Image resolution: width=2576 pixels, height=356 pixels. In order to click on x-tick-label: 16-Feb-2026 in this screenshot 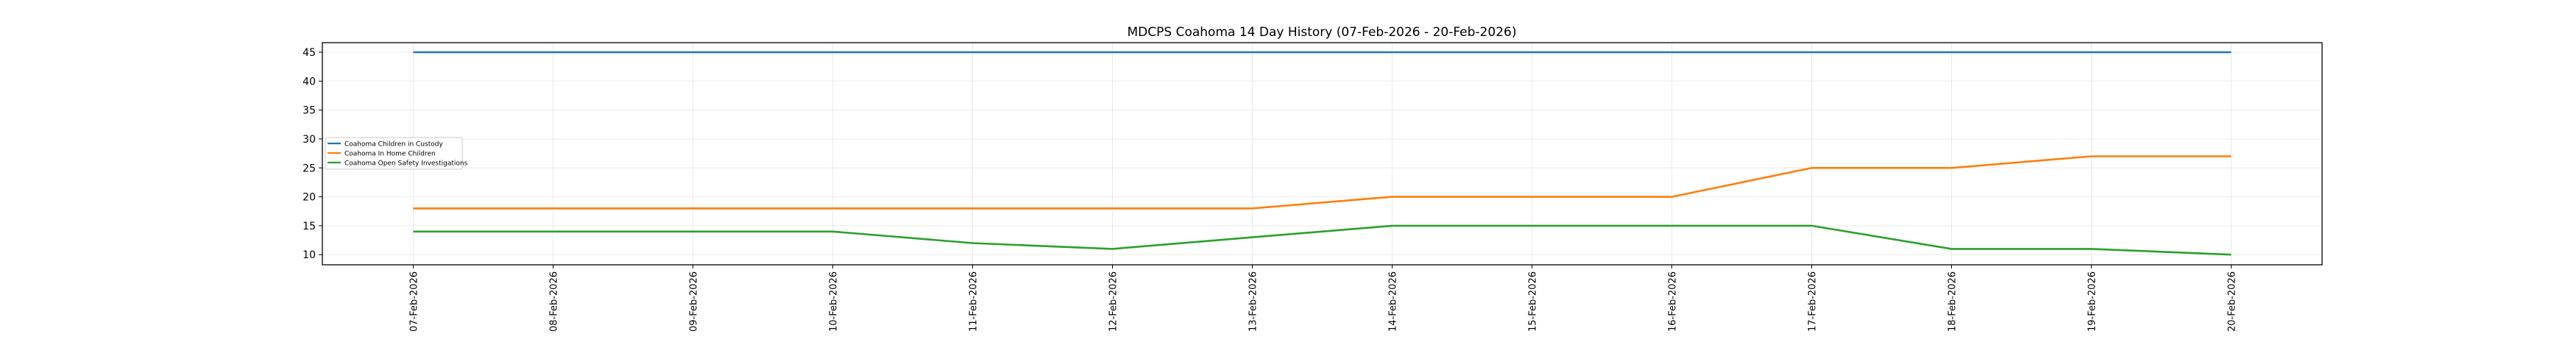, I will do `click(1673, 301)`.